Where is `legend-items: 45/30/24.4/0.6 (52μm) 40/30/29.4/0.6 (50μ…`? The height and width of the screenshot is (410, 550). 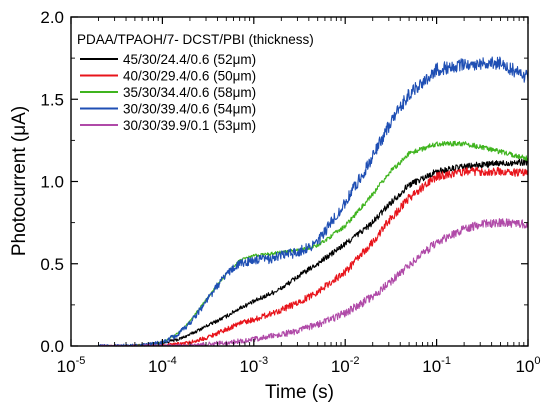
legend-items: 45/30/24.4/0.6 (52μm) 40/30/29.4/0.6 (50μ… is located at coordinates (168, 92).